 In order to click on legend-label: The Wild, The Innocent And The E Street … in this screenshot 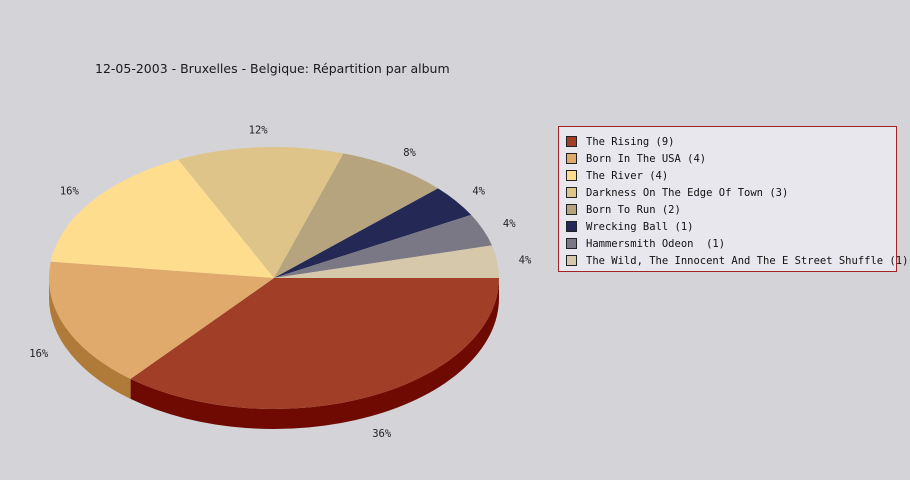, I will do `click(747, 260)`.